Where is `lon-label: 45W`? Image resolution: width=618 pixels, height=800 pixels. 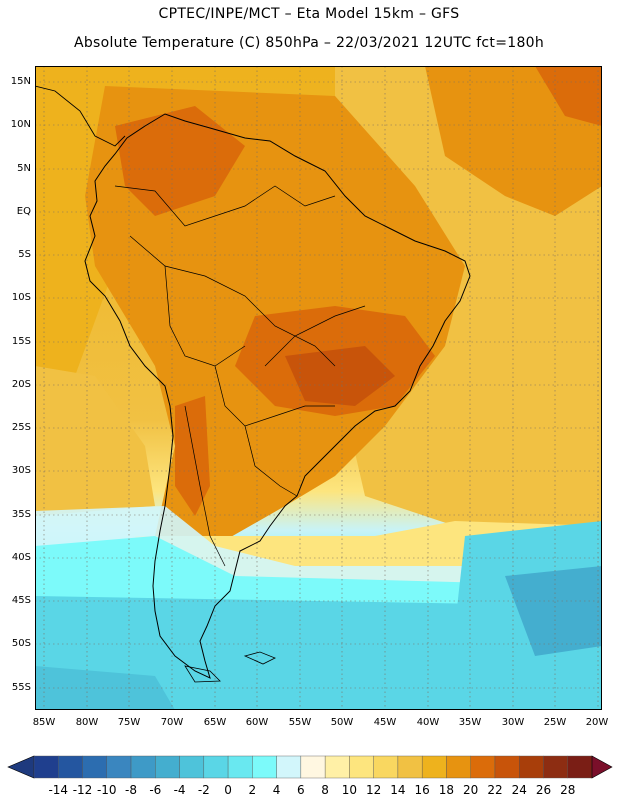
lon-label: 45W is located at coordinates (385, 722).